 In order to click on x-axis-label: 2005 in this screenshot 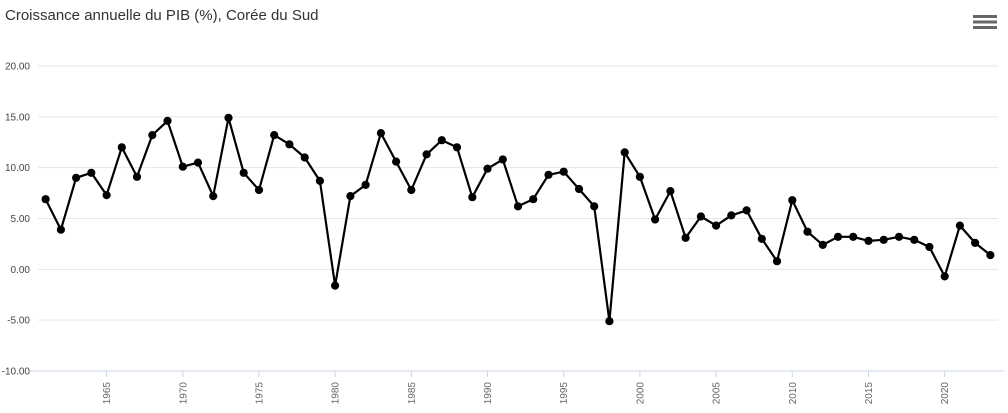, I will do `click(717, 393)`.